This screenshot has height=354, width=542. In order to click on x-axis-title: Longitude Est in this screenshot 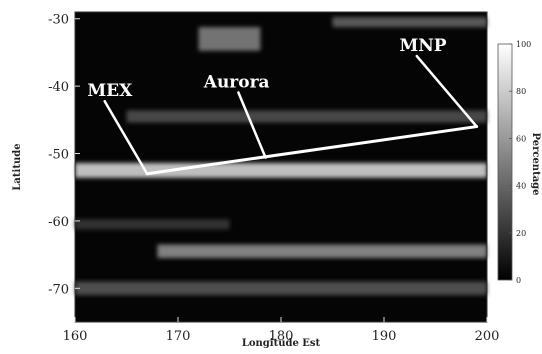, I will do `click(281, 343)`.